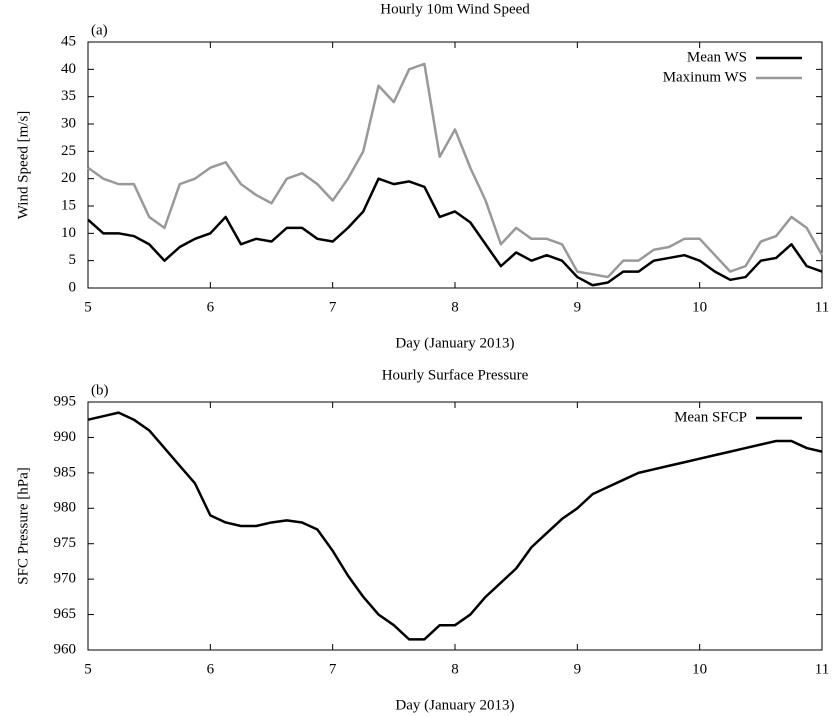  I want to click on y-tick-label: 5, so click(73, 260).